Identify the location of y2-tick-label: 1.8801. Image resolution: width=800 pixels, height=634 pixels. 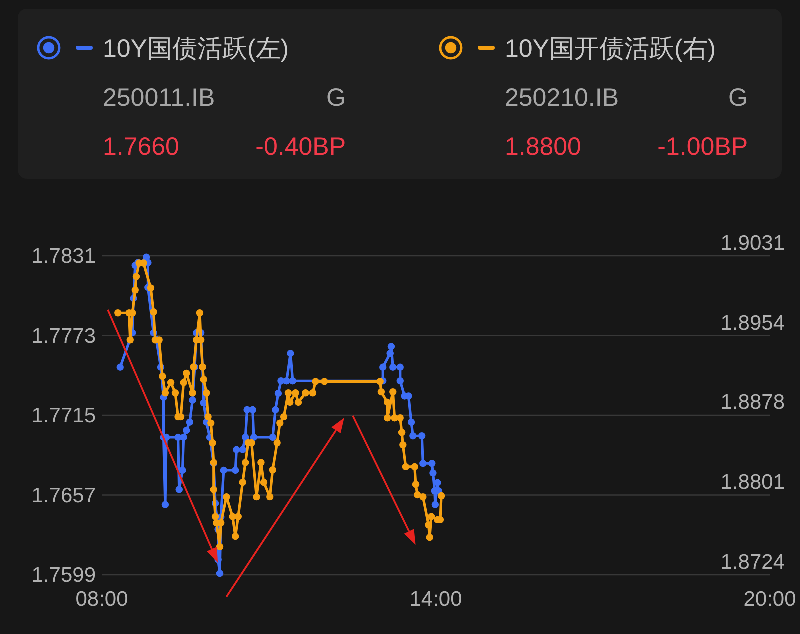
(752, 482).